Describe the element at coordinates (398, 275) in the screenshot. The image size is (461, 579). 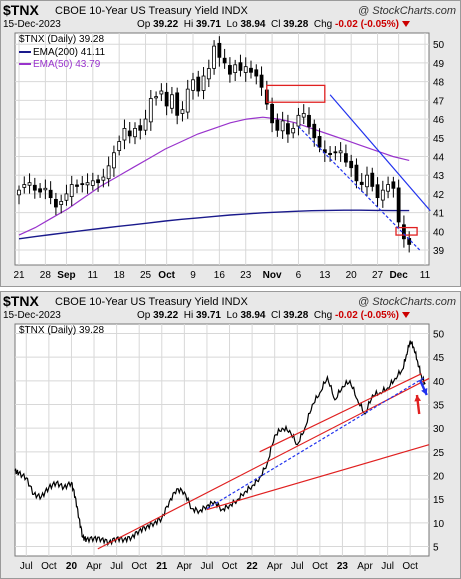
I see `x-tick-label: Dec` at that location.